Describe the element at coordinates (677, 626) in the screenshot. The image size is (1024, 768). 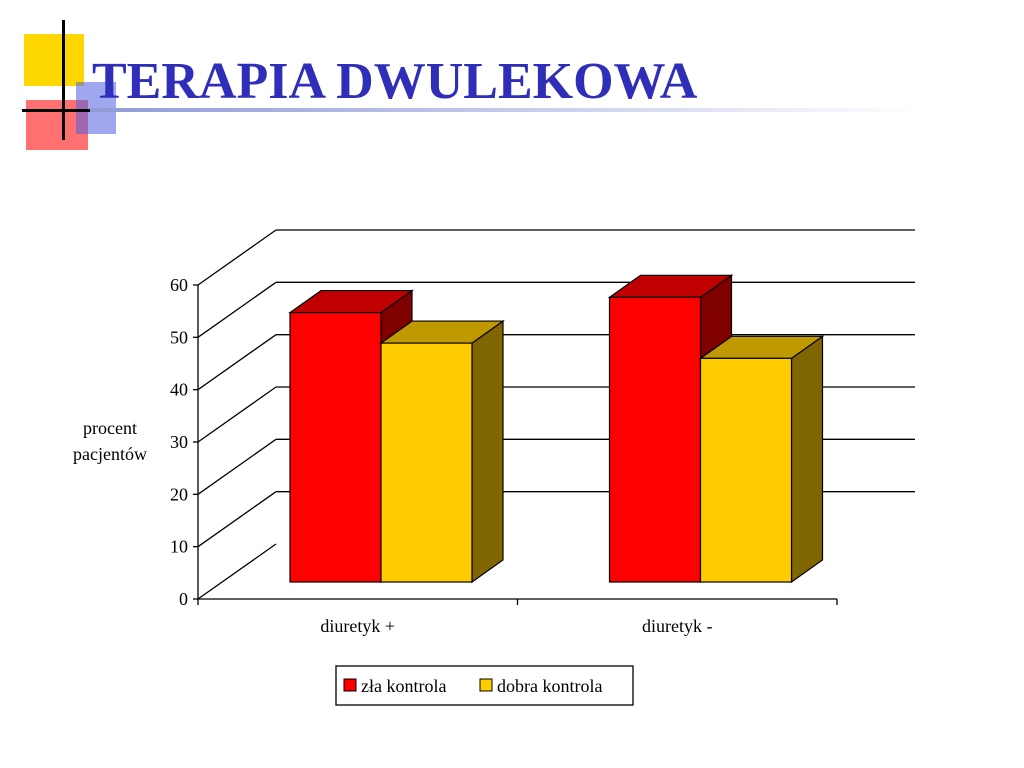
I see `x-tick-label: diuretyk -` at that location.